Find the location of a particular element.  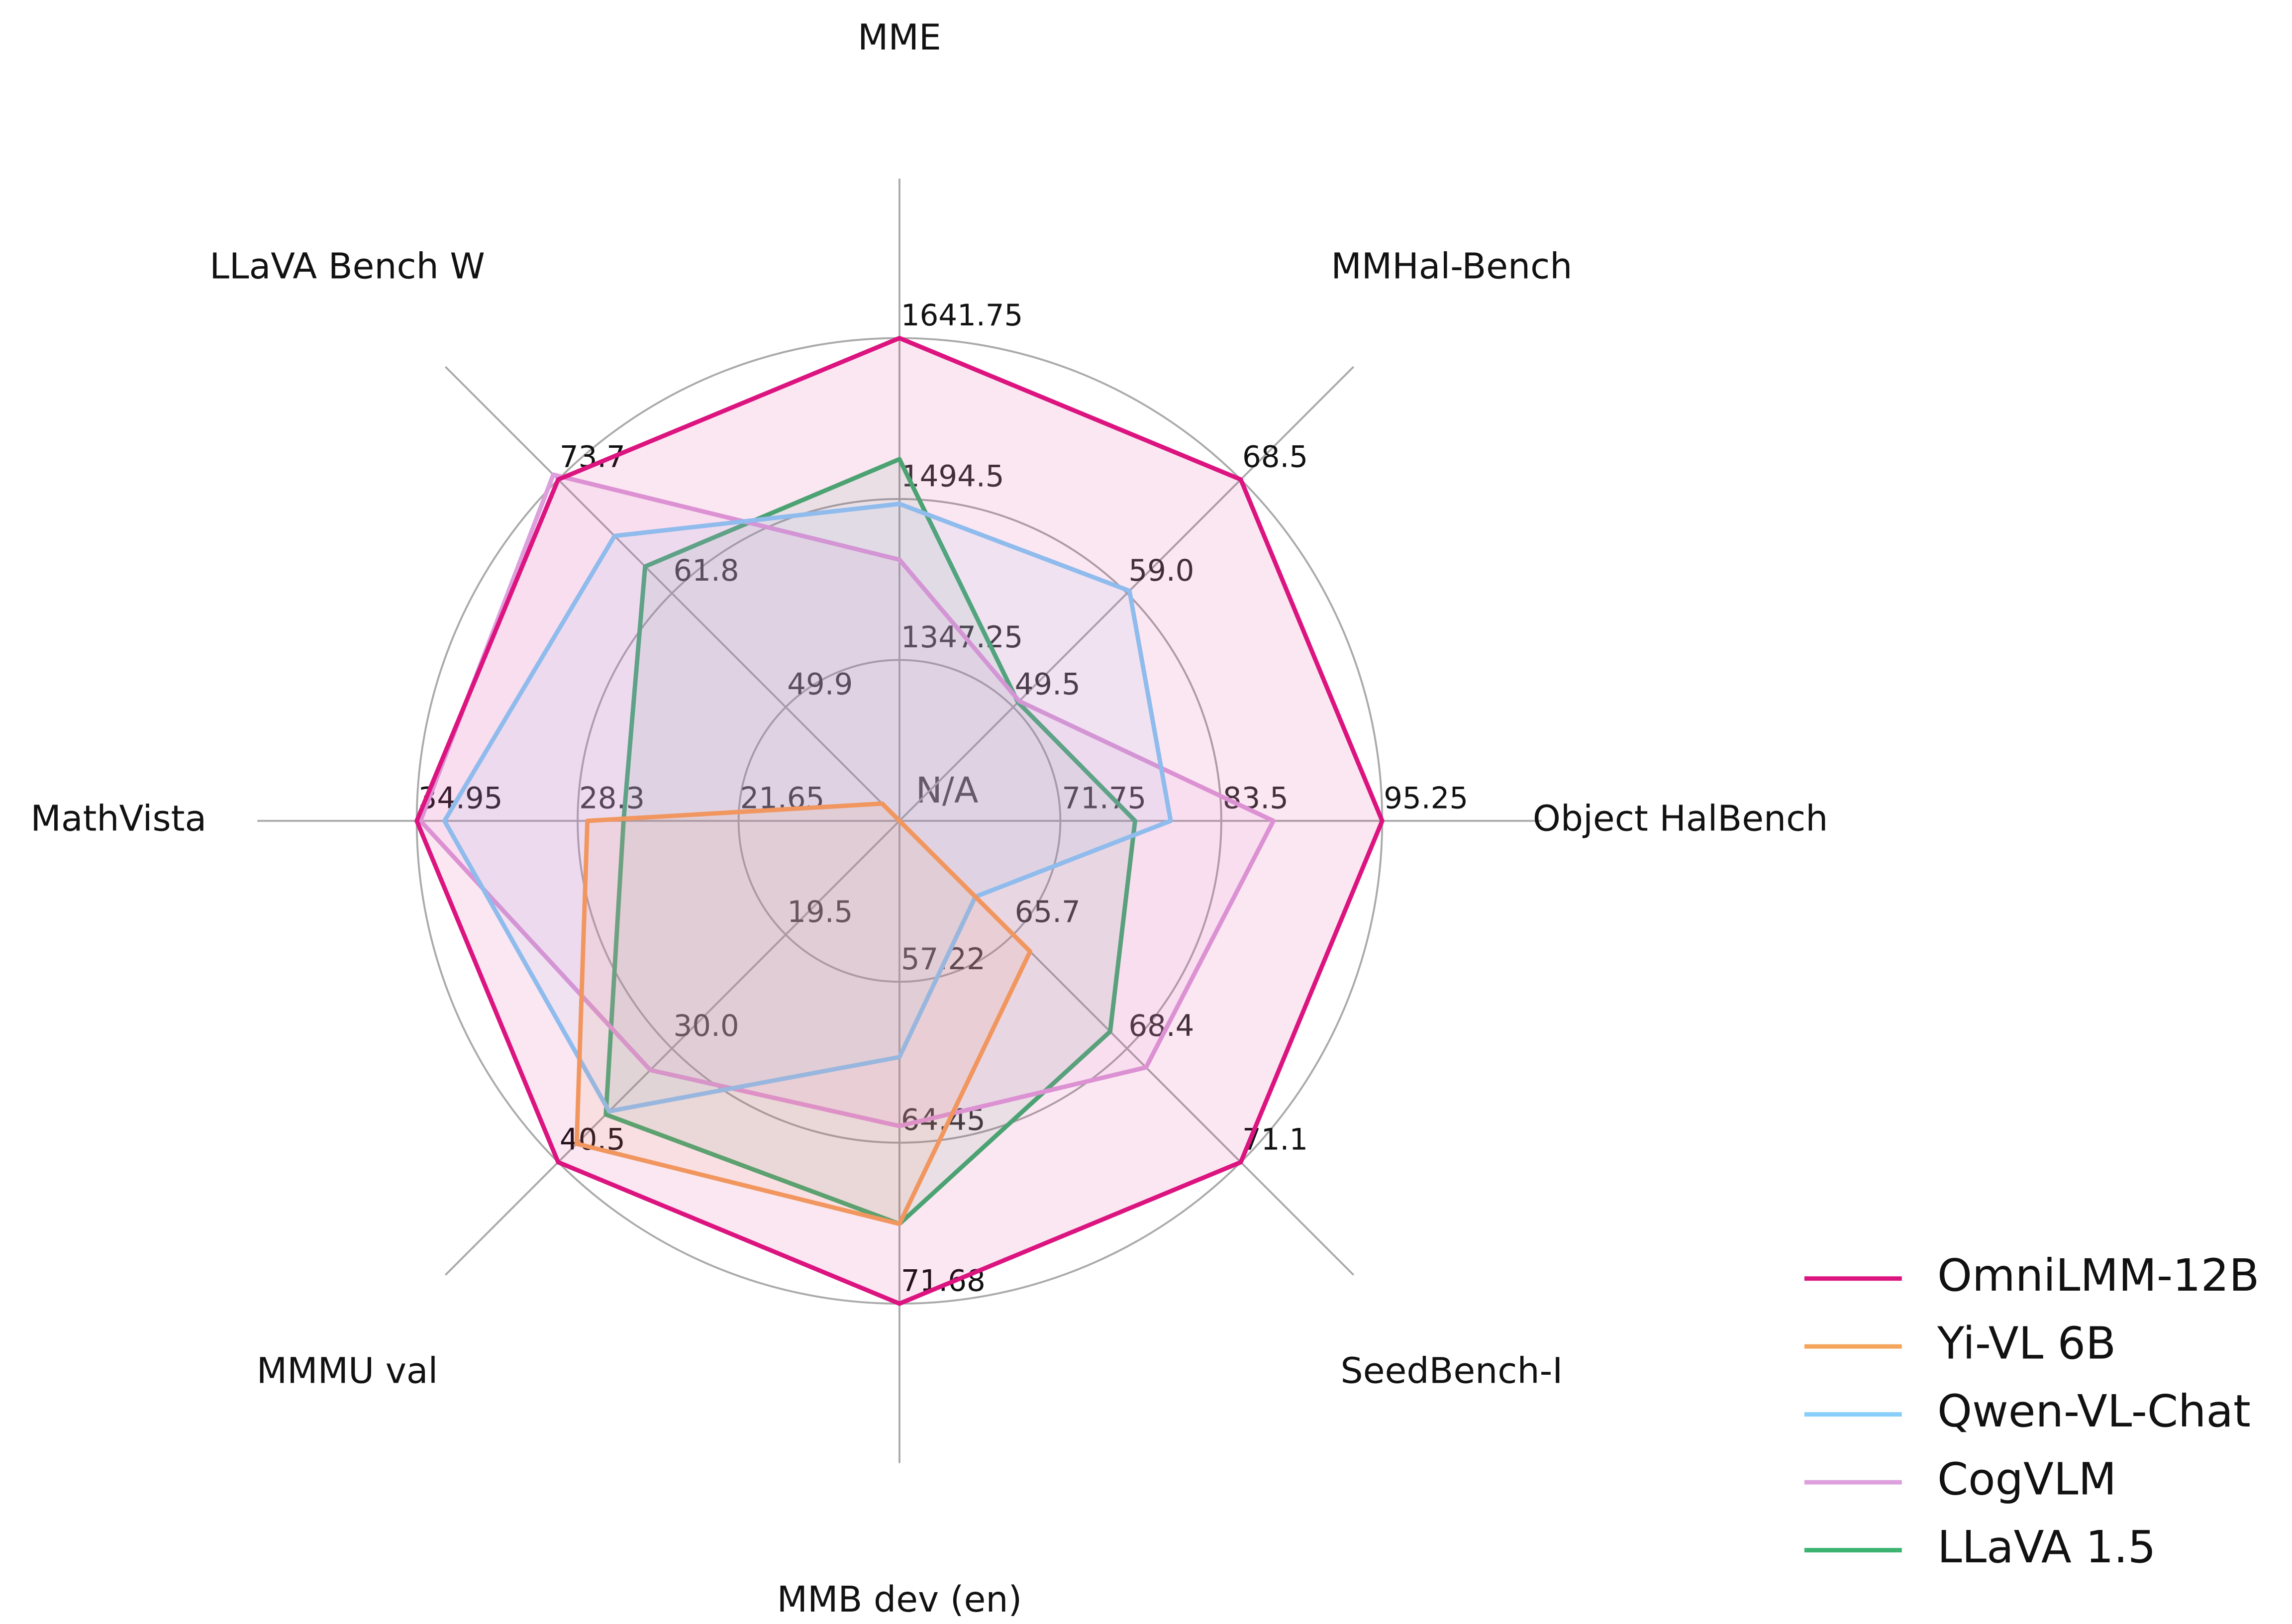

tick-label: 68.5 is located at coordinates (1275, 457).